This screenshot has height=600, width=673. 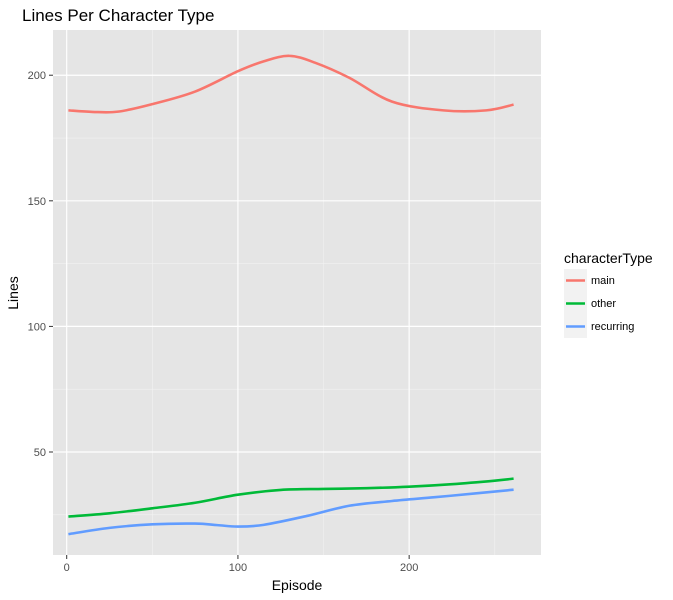 What do you see at coordinates (409, 568) in the screenshot?
I see `x-tick-label: 200` at bounding box center [409, 568].